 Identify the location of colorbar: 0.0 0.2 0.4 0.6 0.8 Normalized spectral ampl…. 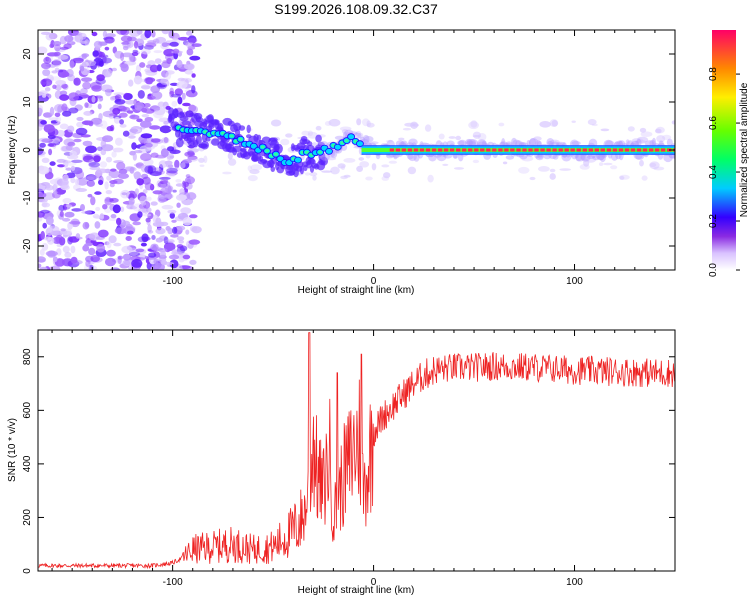
(729, 153).